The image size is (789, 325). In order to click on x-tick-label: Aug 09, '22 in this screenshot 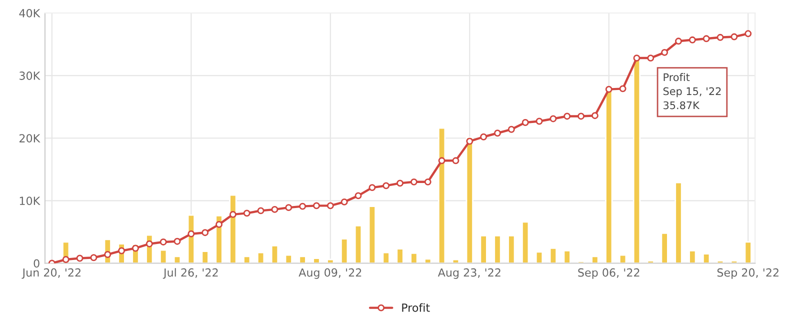, I will do `click(330, 273)`.